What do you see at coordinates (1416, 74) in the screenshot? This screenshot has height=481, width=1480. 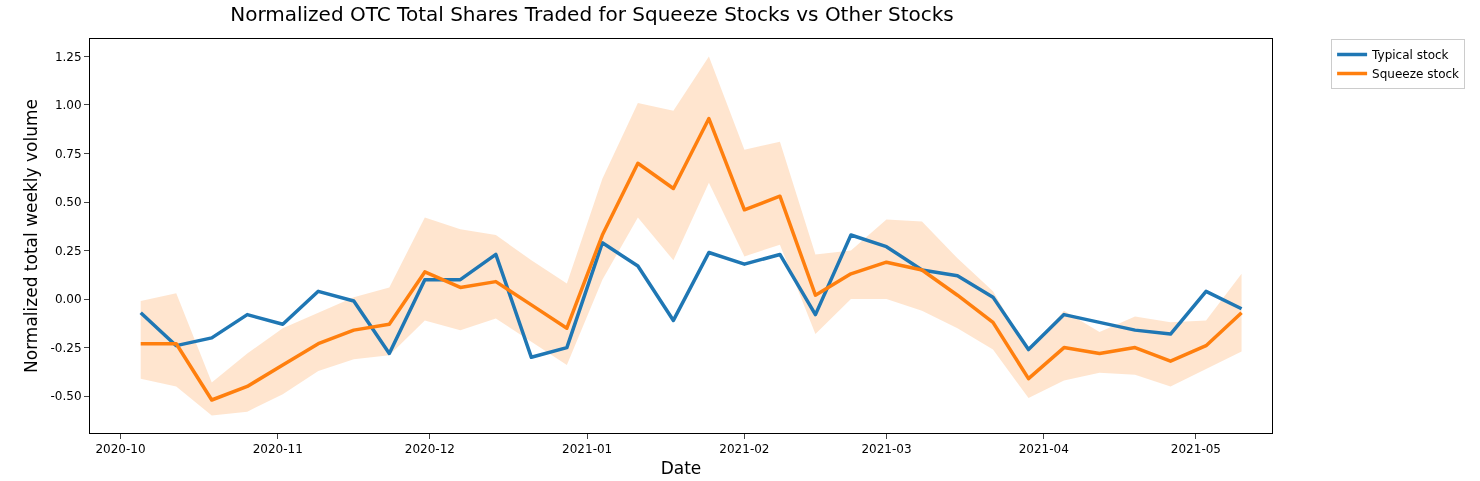 I see `legend-label: Squeeze stock` at bounding box center [1416, 74].